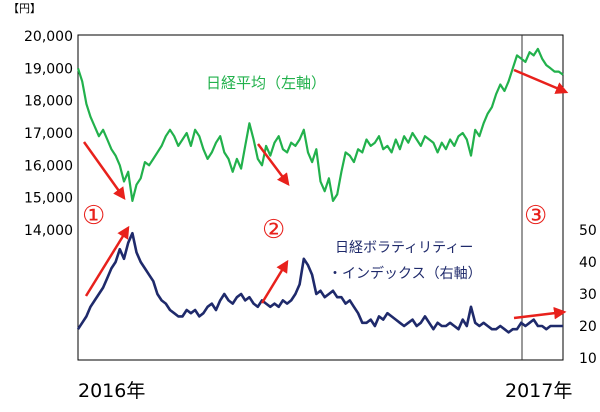  What do you see at coordinates (273, 164) in the screenshot?
I see `arrow-2-down` at bounding box center [273, 164].